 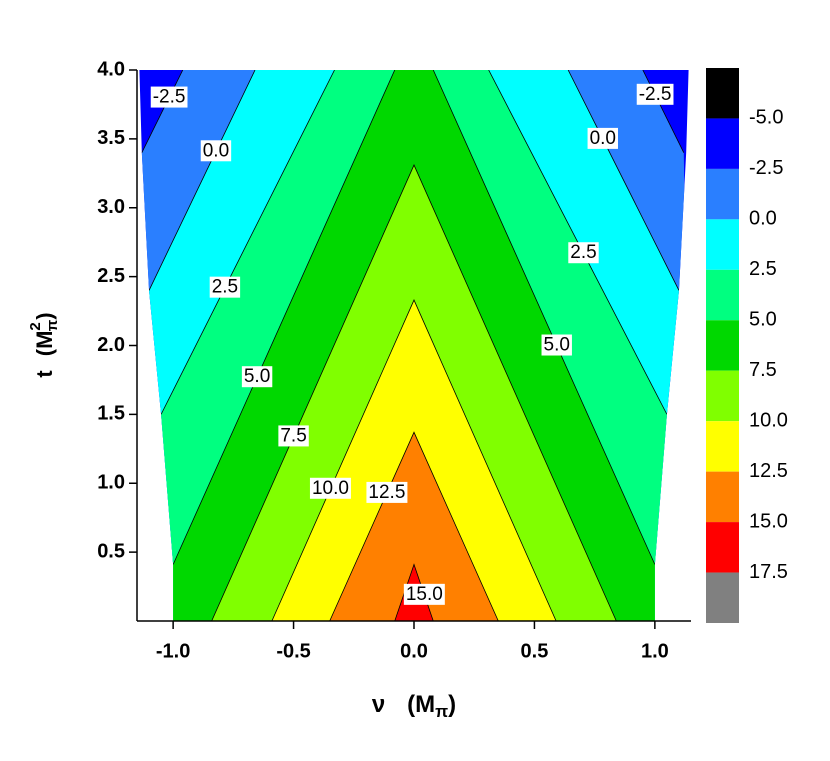 What do you see at coordinates (111, 345) in the screenshot?
I see `y-tick-label: 2.0` at bounding box center [111, 345].